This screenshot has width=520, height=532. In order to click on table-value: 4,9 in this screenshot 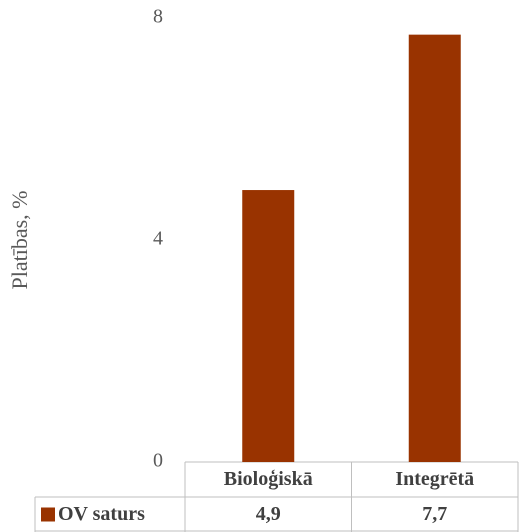, I will do `click(268, 514)`.